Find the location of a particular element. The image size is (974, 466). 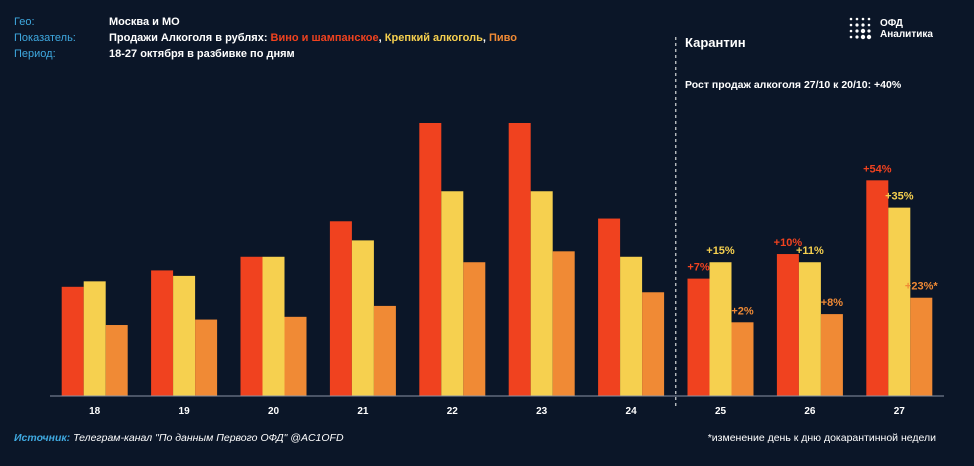

x-tick-19: 19 is located at coordinates (185, 411).